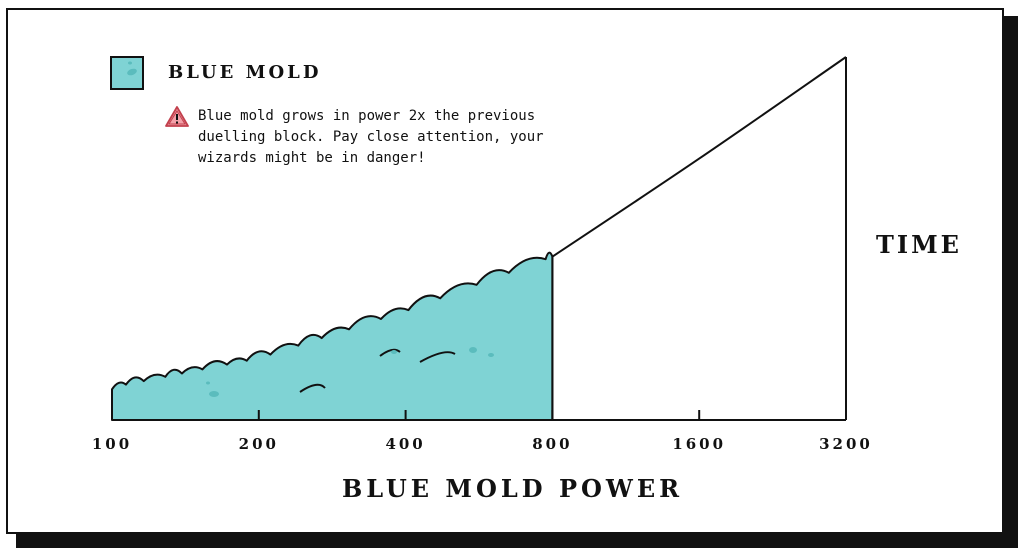  Describe the element at coordinates (112, 444) in the screenshot. I see `x-tick-label: 100` at that location.